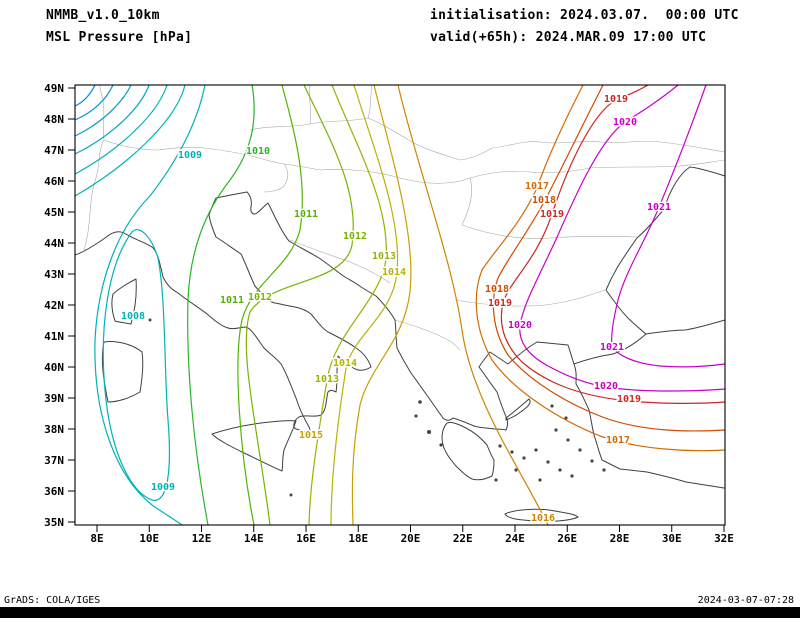  What do you see at coordinates (400, 612) in the screenshot?
I see `bottom-black-bar` at bounding box center [400, 612].